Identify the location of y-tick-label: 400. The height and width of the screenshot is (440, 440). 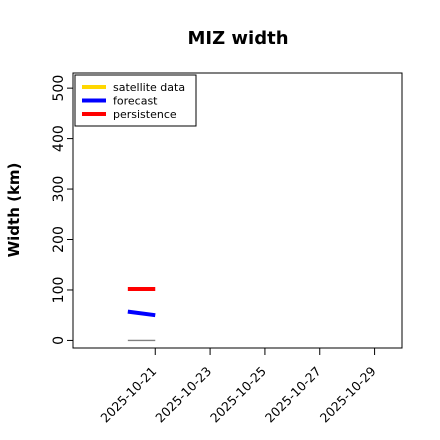
(59, 138).